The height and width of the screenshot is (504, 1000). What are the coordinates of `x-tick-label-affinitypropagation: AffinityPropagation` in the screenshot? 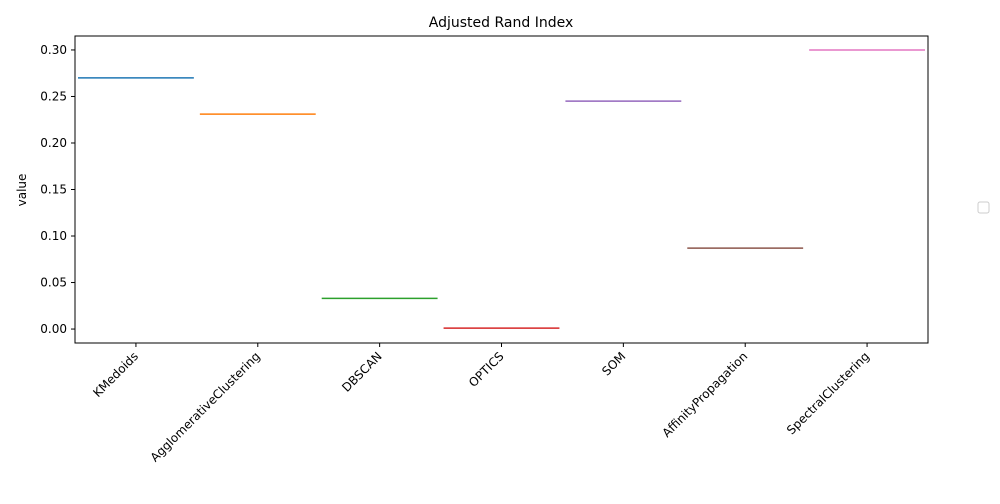 It's located at (704, 394).